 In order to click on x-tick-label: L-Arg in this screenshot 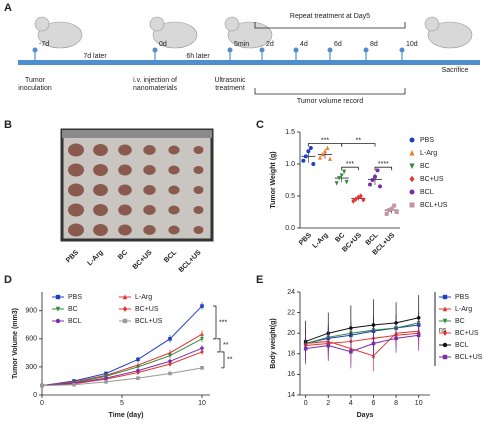, I will do `click(321, 241)`.